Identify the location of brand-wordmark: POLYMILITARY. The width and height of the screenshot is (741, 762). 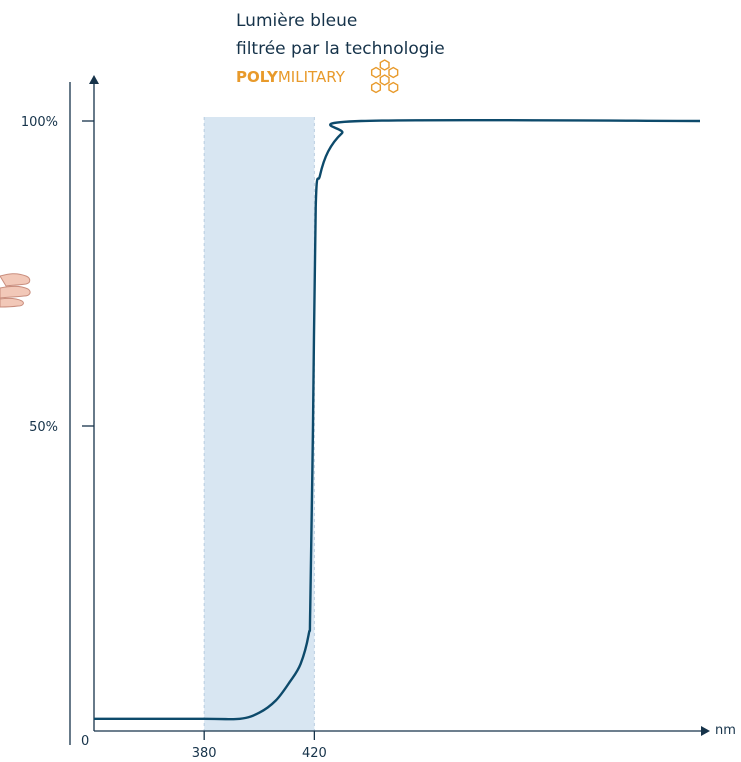
(291, 77).